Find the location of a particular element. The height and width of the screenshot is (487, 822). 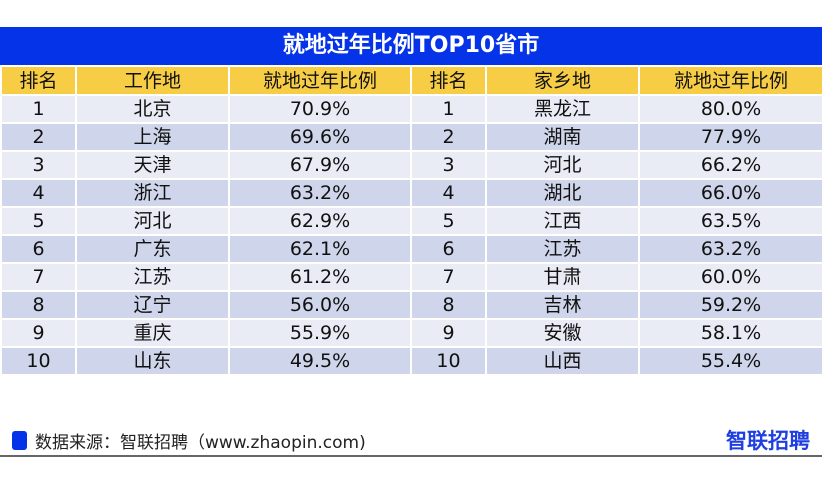

work-place-cell: 上海 is located at coordinates (152, 137).